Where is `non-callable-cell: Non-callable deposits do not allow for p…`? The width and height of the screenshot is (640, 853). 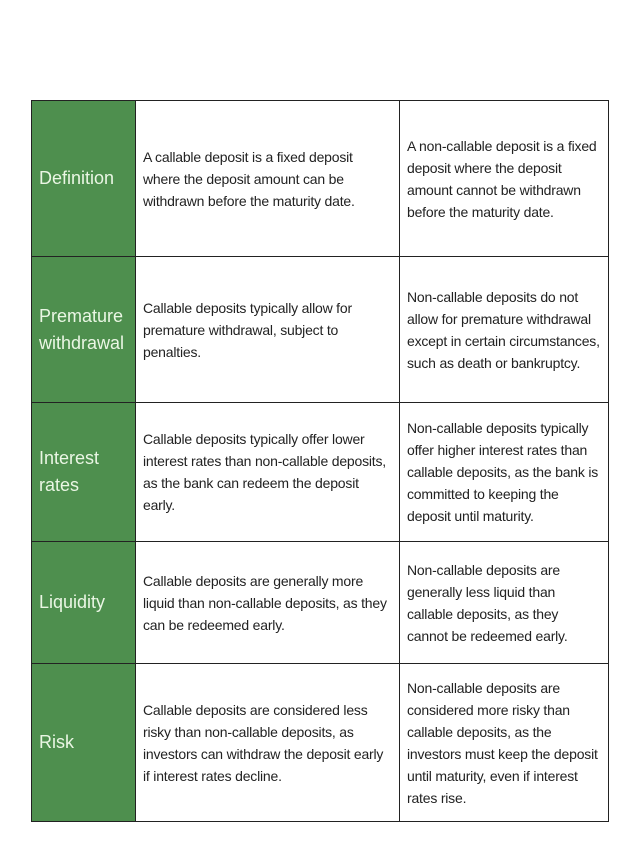
non-callable-cell: Non-callable deposits do not allow for p… is located at coordinates (504, 329).